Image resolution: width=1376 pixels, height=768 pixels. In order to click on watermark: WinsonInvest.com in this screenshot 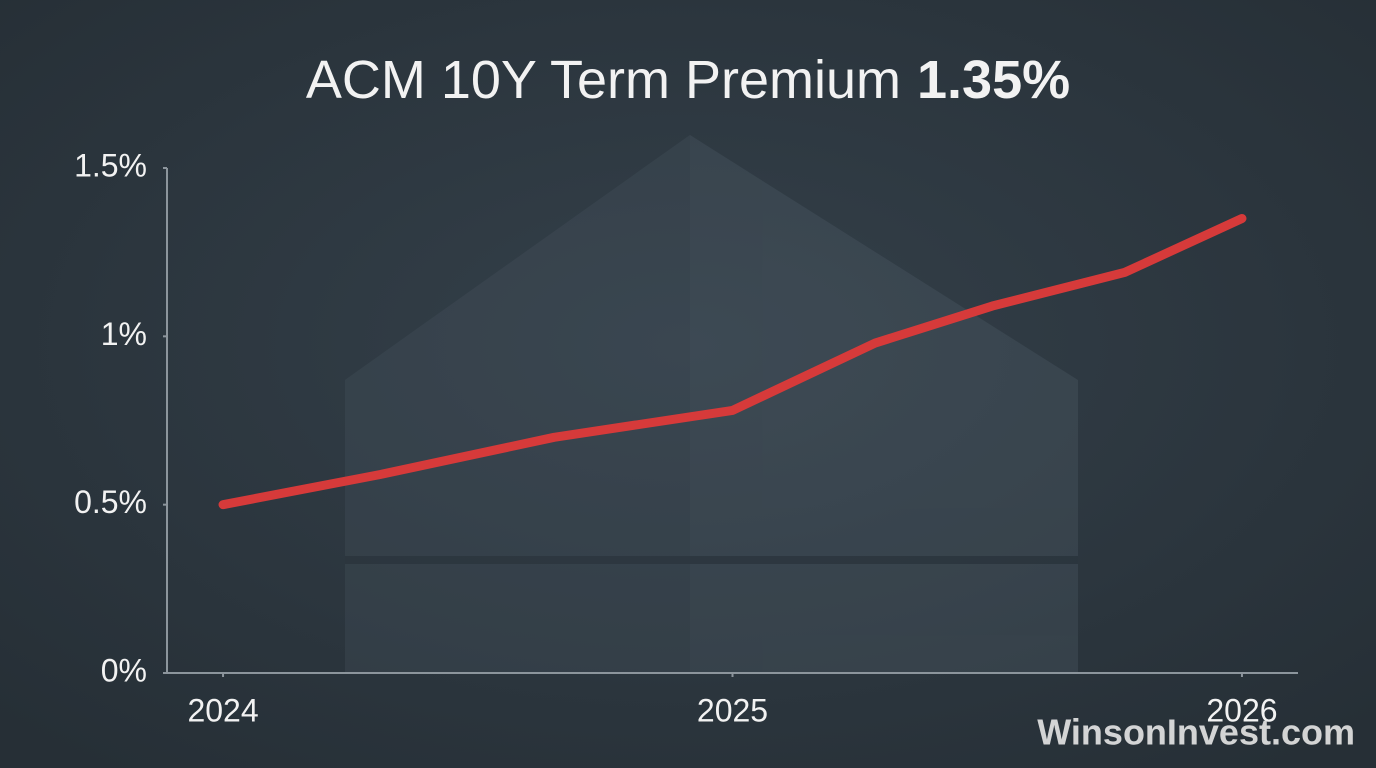, I will do `click(1196, 732)`.